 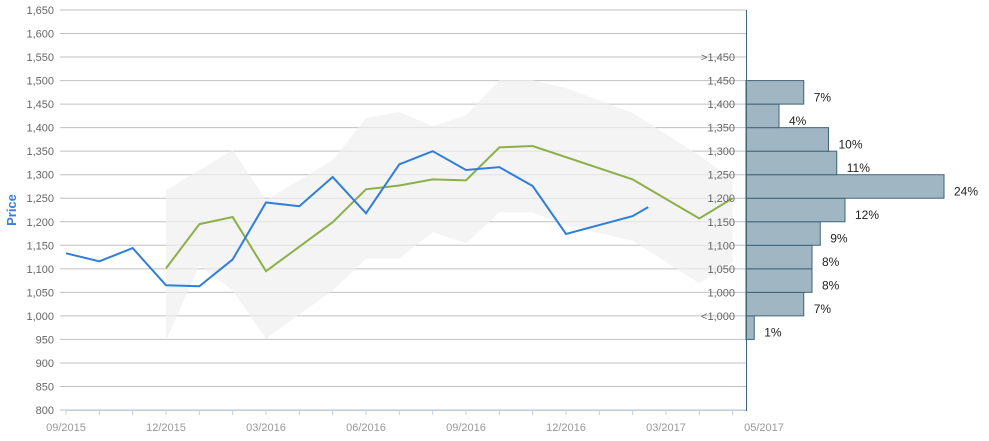 What do you see at coordinates (40, 246) in the screenshot?
I see `y-tick-label: 1,150` at bounding box center [40, 246].